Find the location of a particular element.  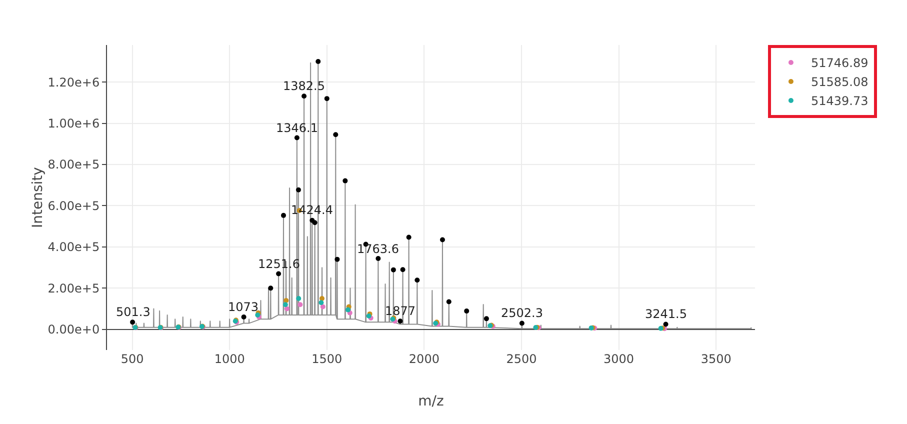

annotation: 1877 is located at coordinates (400, 311).